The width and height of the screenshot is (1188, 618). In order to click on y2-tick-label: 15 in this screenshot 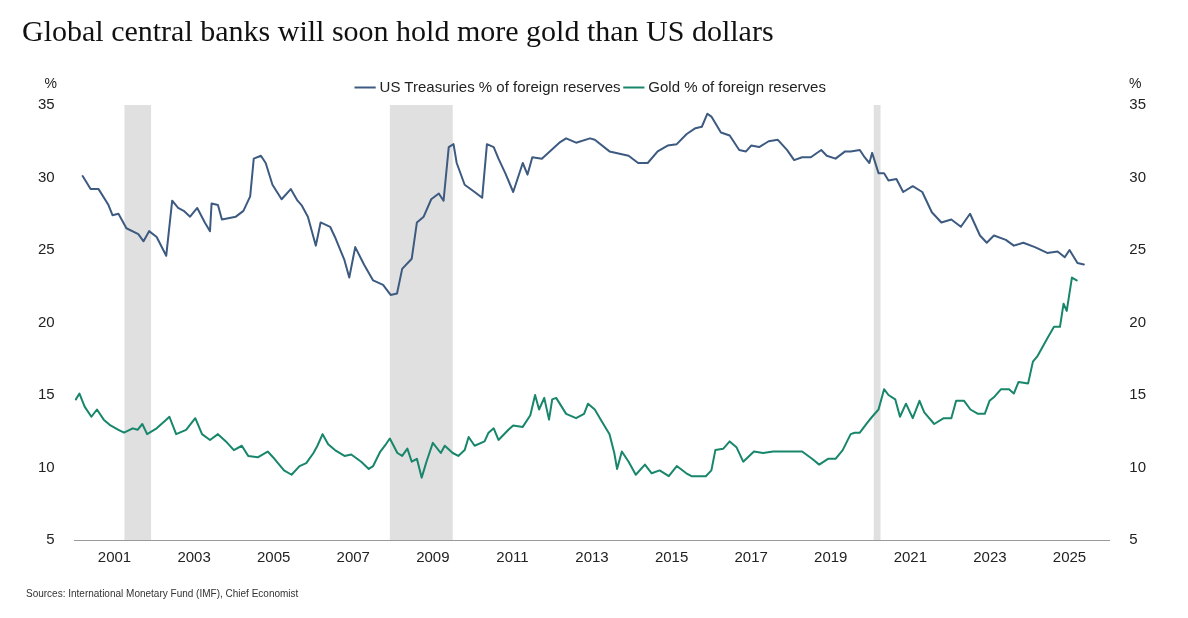, I will do `click(1137, 394)`.